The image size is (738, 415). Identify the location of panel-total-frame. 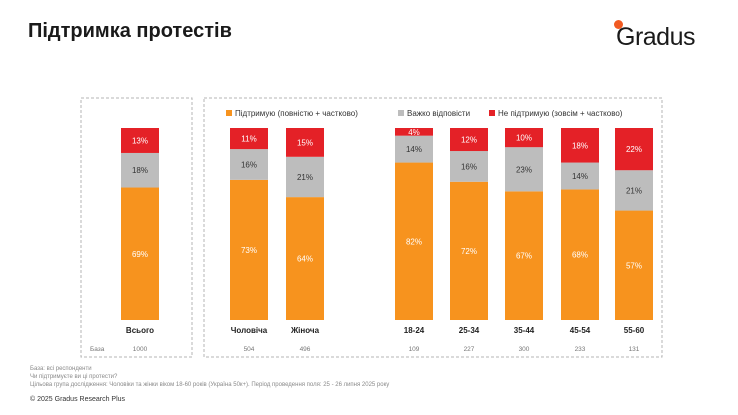
(136, 227).